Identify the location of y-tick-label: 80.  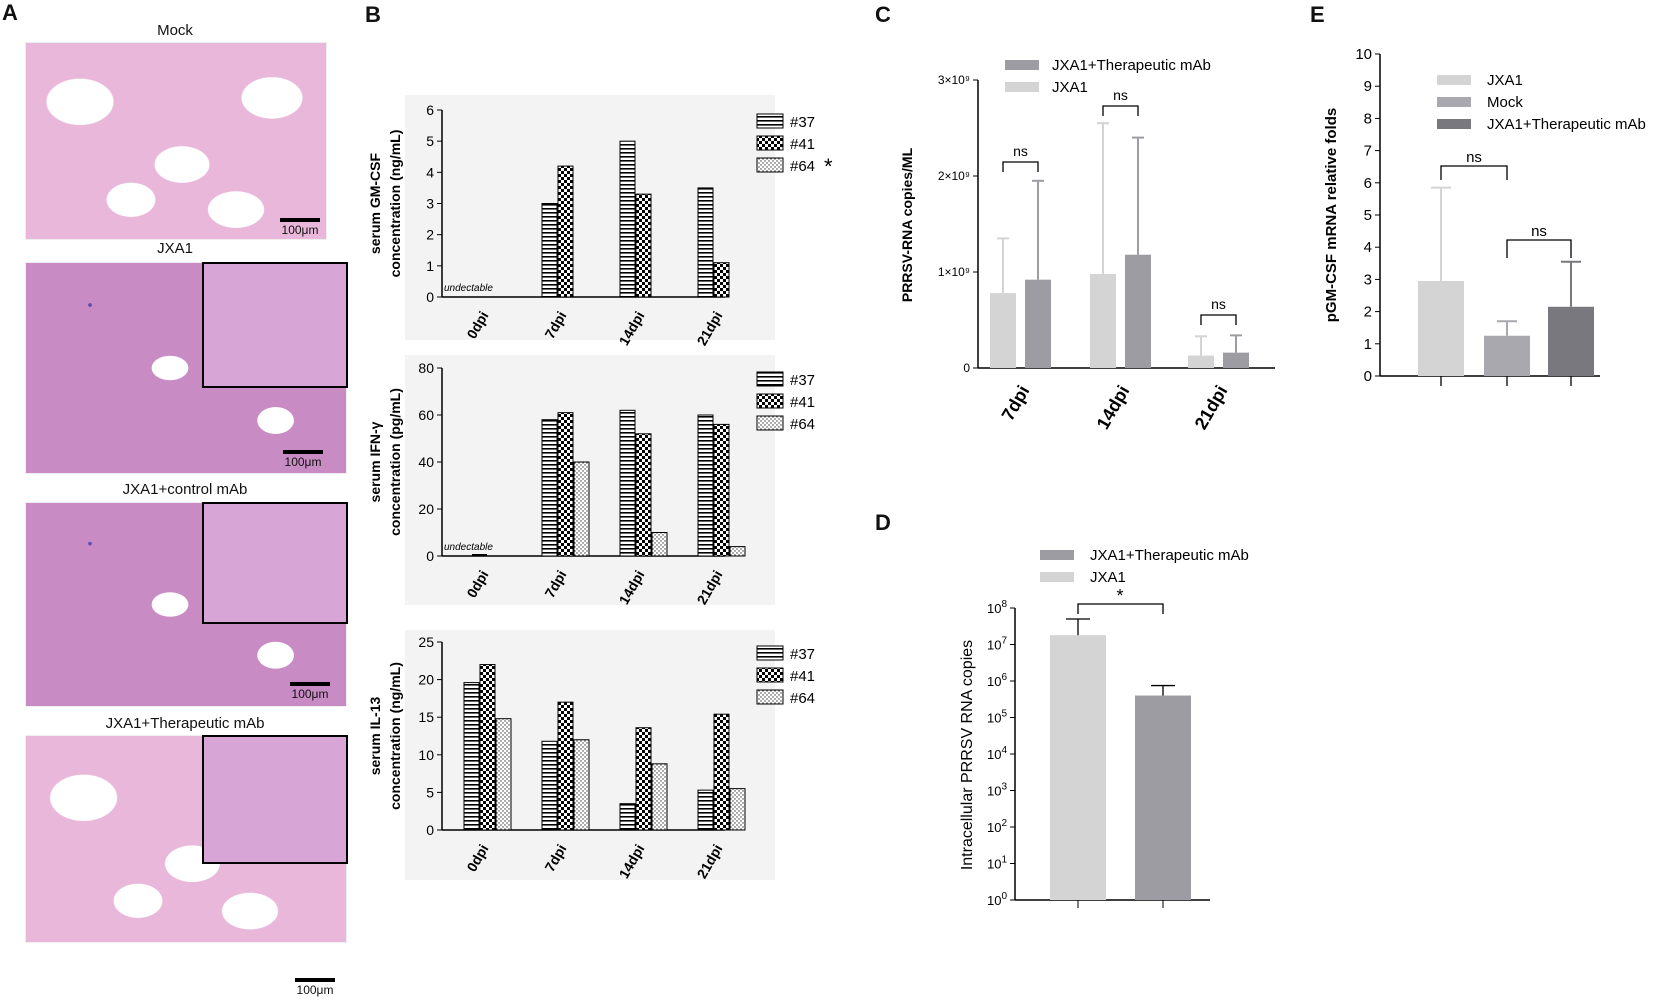
(426, 368).